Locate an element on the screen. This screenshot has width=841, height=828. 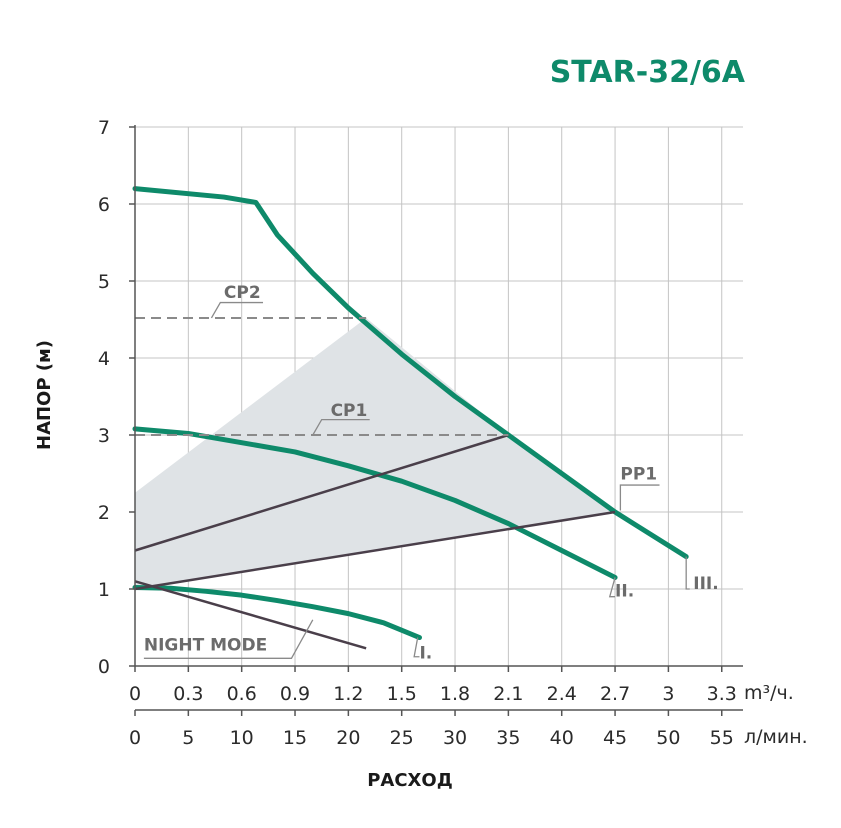
chart-title: STAR-32/6A is located at coordinates (648, 72).